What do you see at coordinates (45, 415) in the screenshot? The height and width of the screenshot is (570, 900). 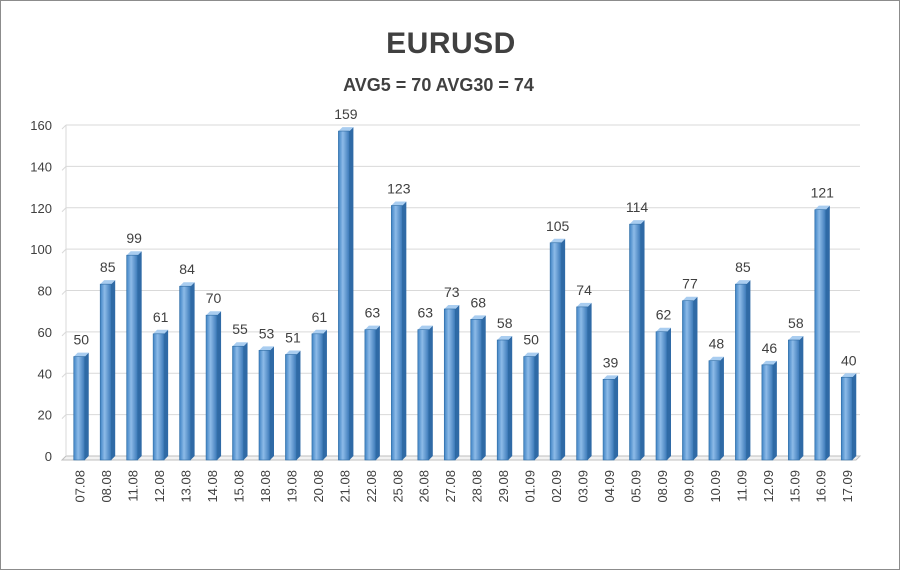 I see `y-tick-label: 20` at bounding box center [45, 415].